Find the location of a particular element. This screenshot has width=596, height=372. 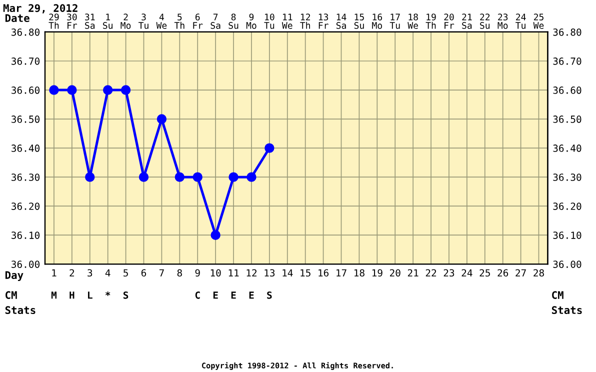

x-tick-label: 12 is located at coordinates (251, 272).